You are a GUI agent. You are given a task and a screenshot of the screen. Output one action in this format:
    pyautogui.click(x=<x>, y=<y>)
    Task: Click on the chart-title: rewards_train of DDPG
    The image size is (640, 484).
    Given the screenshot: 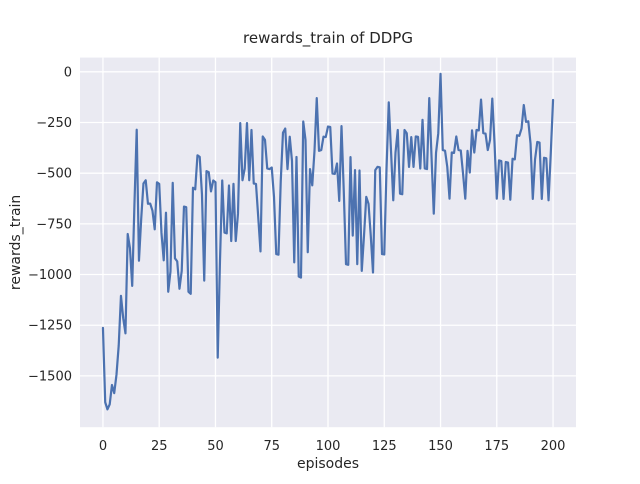 What is the action you would take?
    pyautogui.click(x=328, y=38)
    